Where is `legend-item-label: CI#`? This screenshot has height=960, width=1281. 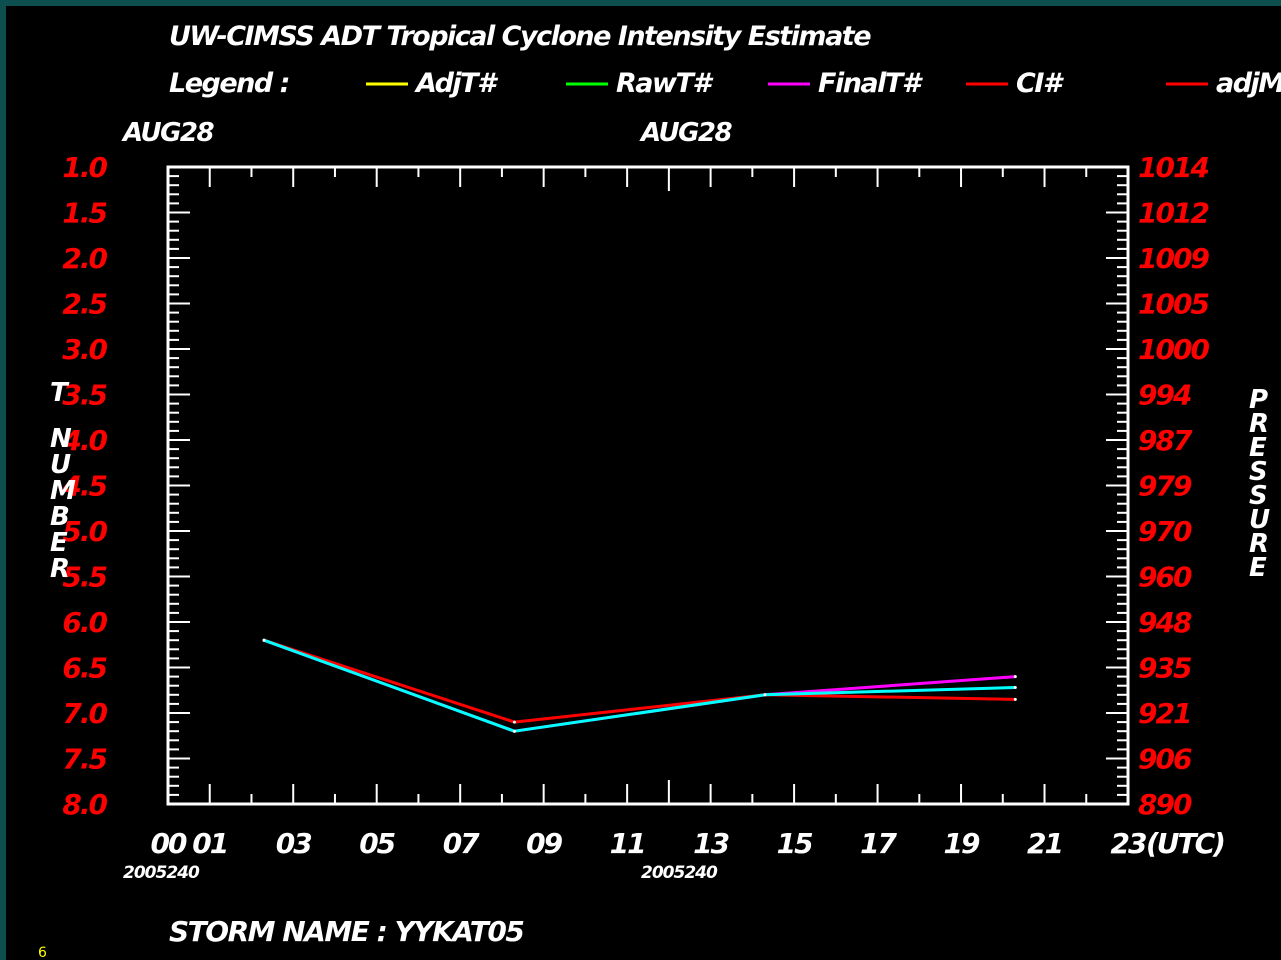
legend-item-label: CI# is located at coordinates (1040, 83).